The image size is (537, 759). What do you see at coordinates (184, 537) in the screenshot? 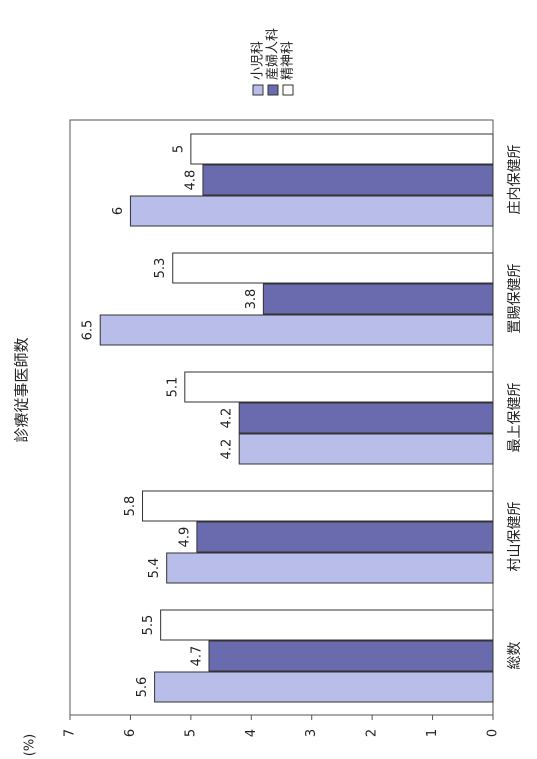
I see `data-label: 4.9` at bounding box center [184, 537].